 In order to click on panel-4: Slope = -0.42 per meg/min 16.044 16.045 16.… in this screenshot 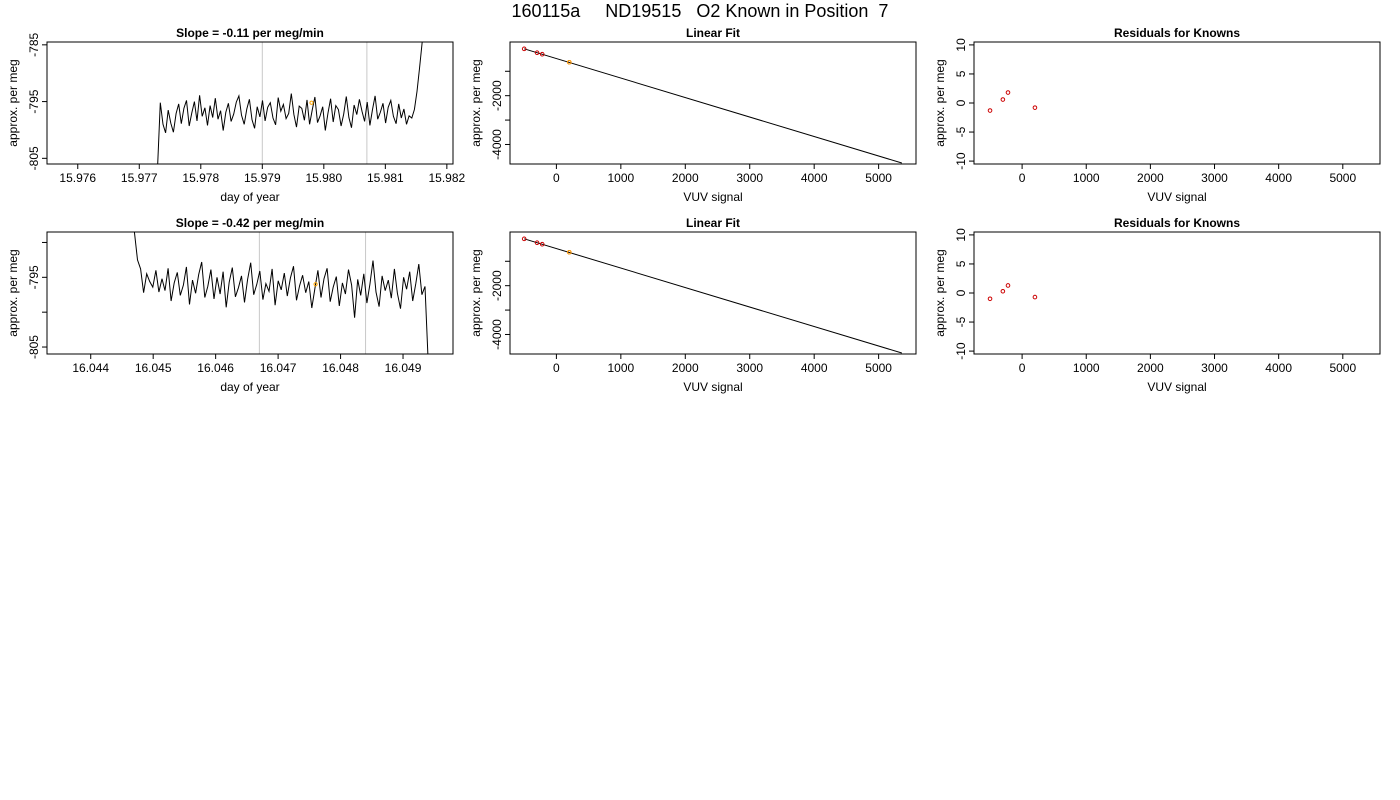, I will do `click(230, 305)`.